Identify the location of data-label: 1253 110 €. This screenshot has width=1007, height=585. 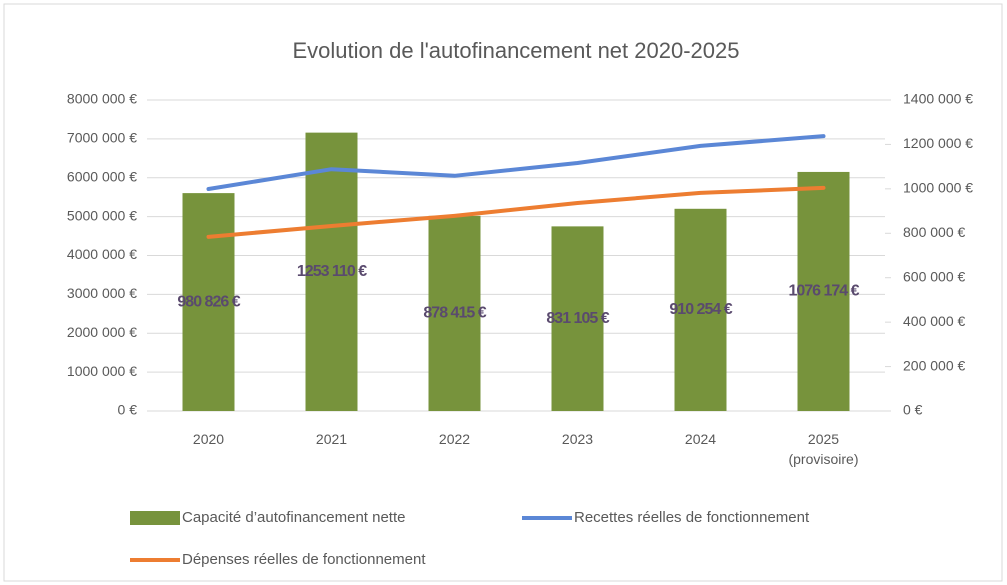
(332, 271).